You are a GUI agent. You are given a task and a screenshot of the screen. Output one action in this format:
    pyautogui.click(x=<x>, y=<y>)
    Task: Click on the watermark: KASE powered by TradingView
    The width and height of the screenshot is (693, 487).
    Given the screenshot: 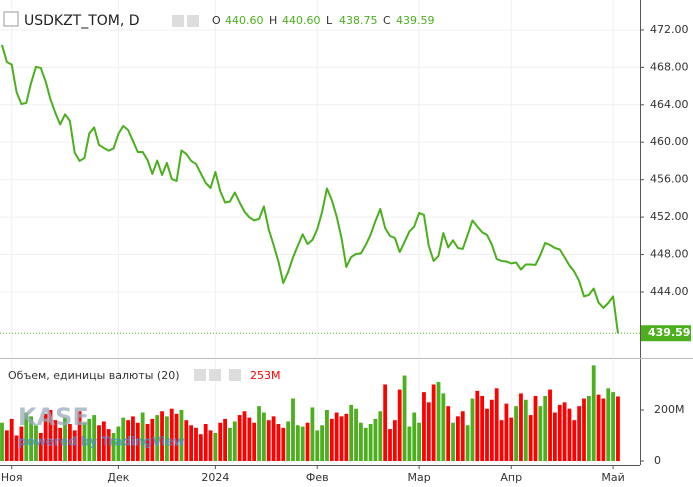 What is the action you would take?
    pyautogui.click(x=101, y=426)
    